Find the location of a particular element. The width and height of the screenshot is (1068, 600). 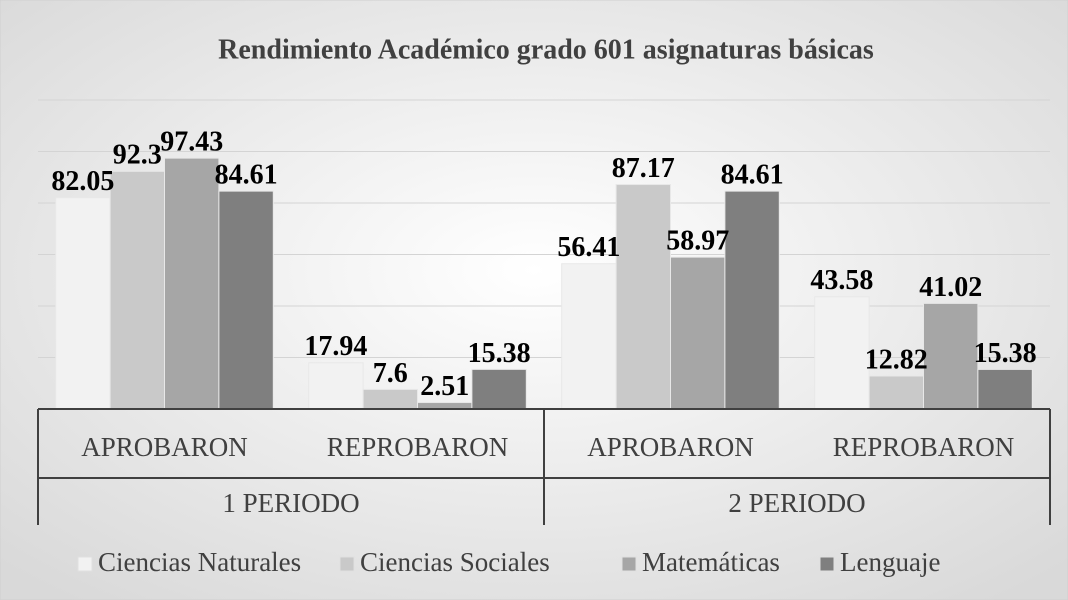

data-label: 43.58 is located at coordinates (841, 280).